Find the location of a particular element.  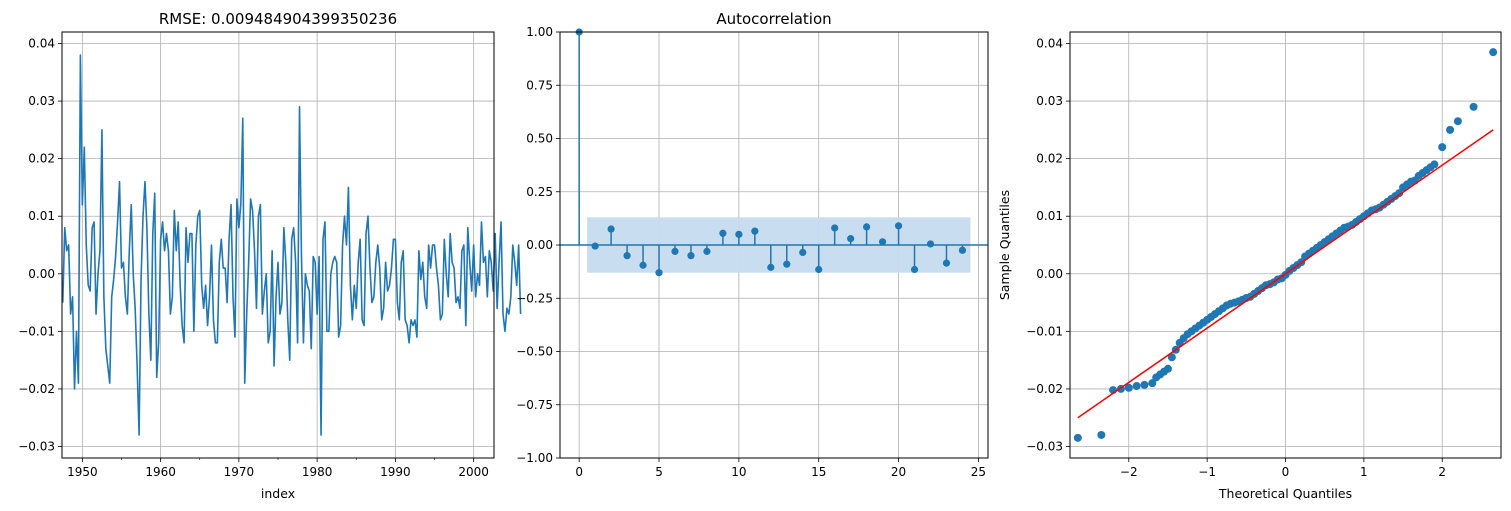

x-axis-label: Theoretical Quantiles is located at coordinates (1285, 493).